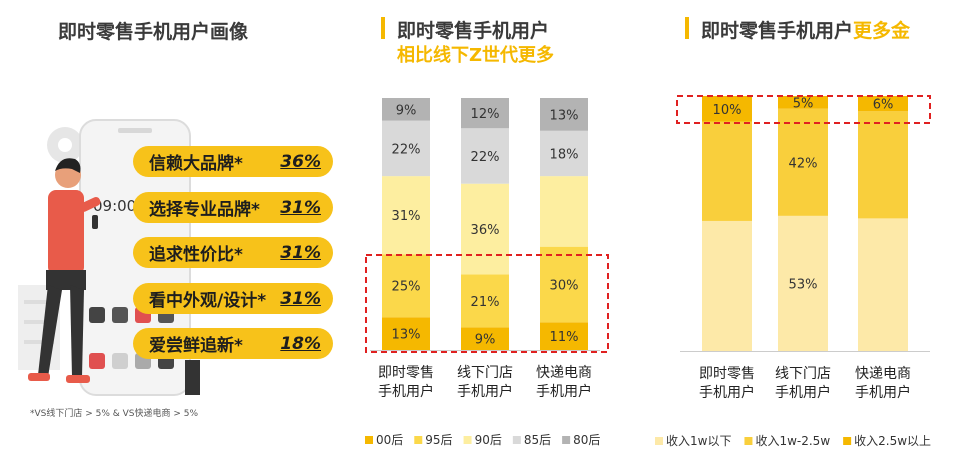 Image resolution: width=963 pixels, height=460 pixels. I want to click on legend-label: 收入1w以下, so click(698, 441).